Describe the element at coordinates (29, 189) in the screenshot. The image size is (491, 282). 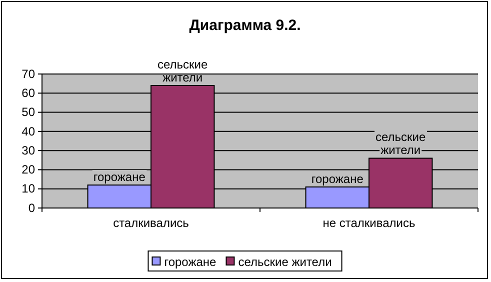
I see `y-tick-label: 10` at that location.